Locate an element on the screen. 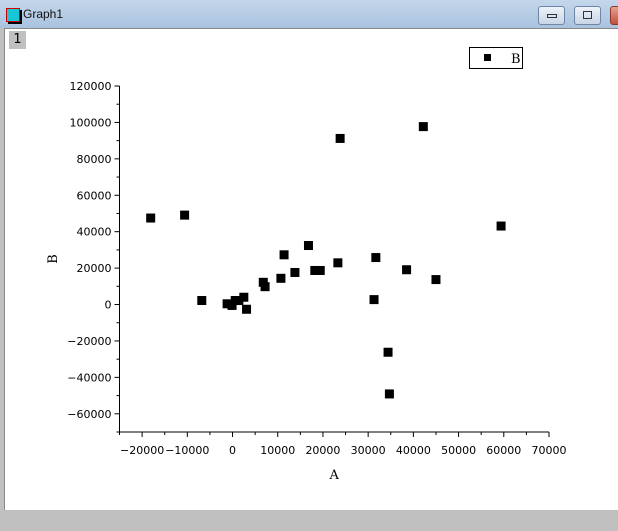 This screenshot has height=531, width=618. x-tick-label: 20000 is located at coordinates (322, 450).